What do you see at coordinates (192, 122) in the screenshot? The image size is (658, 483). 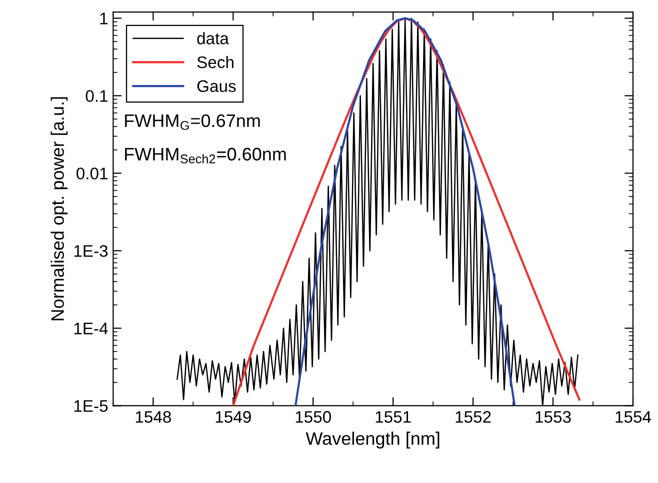 I see `annotation: FWHM$_{G}$=0.67nm` at bounding box center [192, 122].